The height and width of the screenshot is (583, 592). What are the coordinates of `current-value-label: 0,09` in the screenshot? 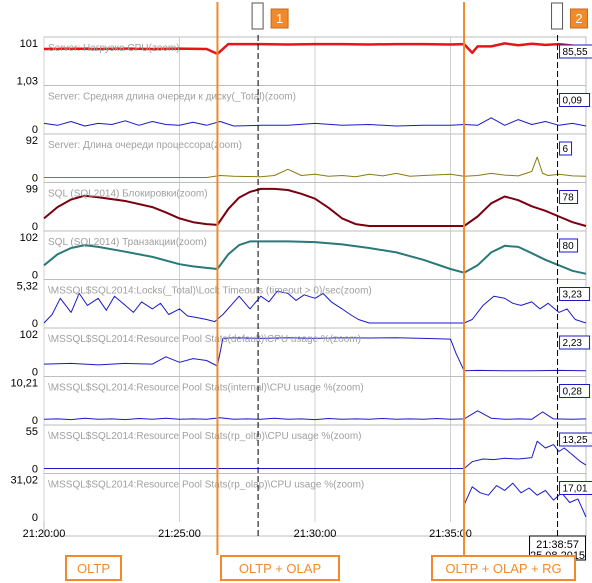 It's located at (573, 101).